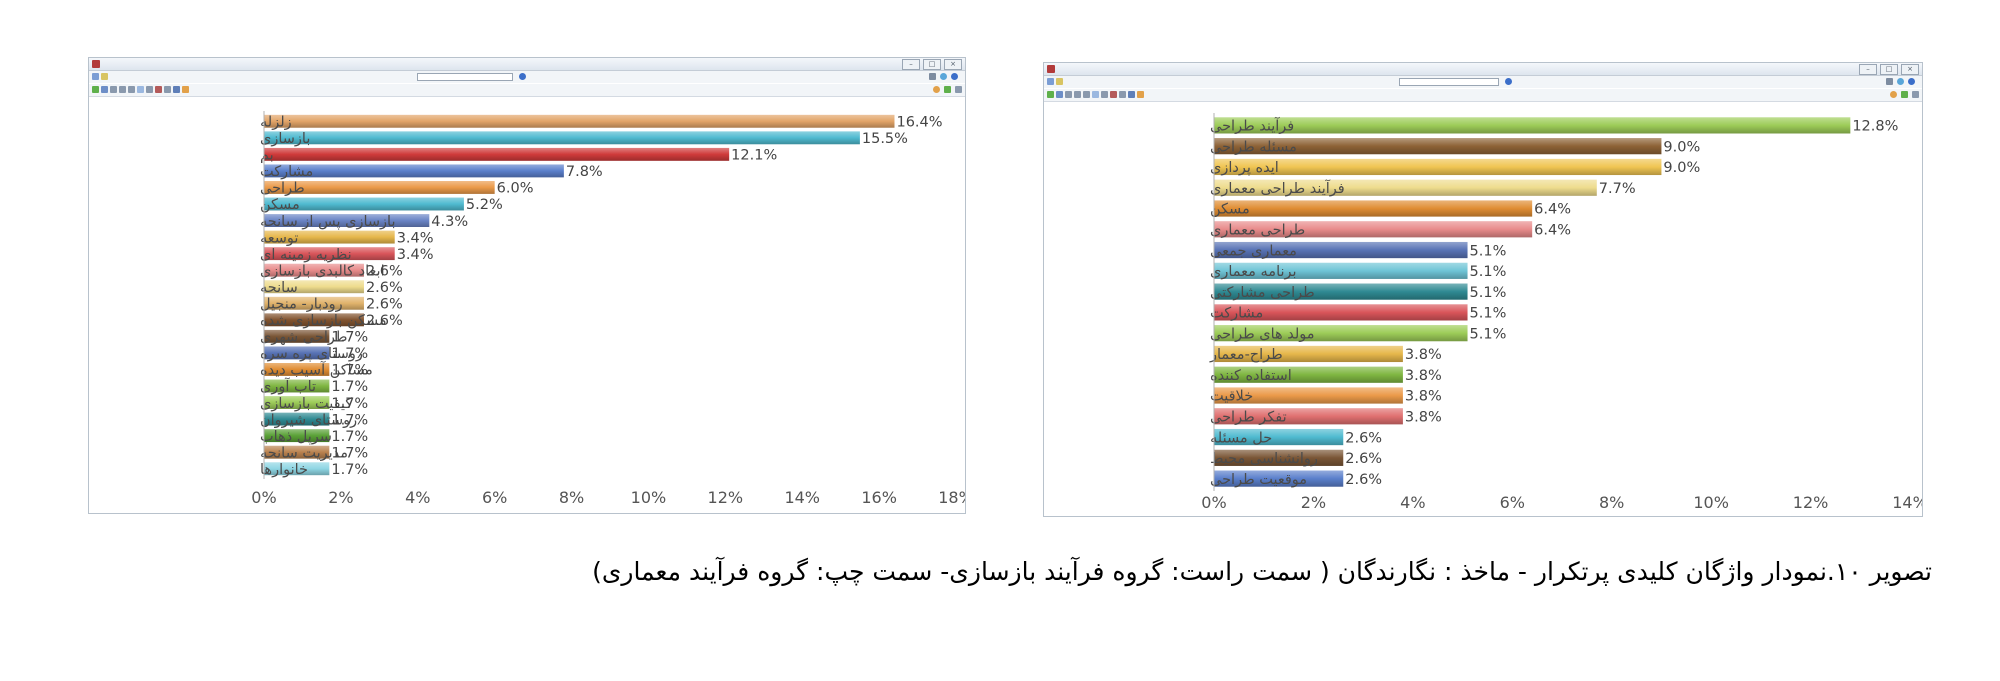  I want to click on category-label: روانشناسی محیط, so click(1264, 459).